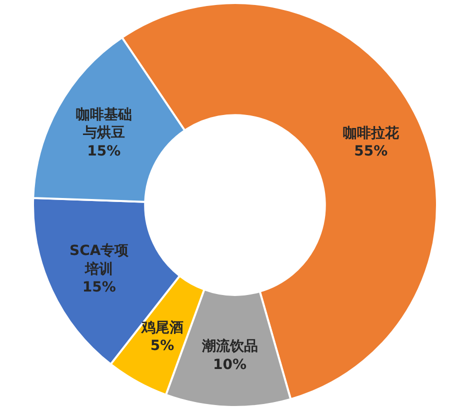 The image size is (459, 410). What do you see at coordinates (371, 133) in the screenshot?
I see `slice-label: 咖啡拉花` at bounding box center [371, 133].